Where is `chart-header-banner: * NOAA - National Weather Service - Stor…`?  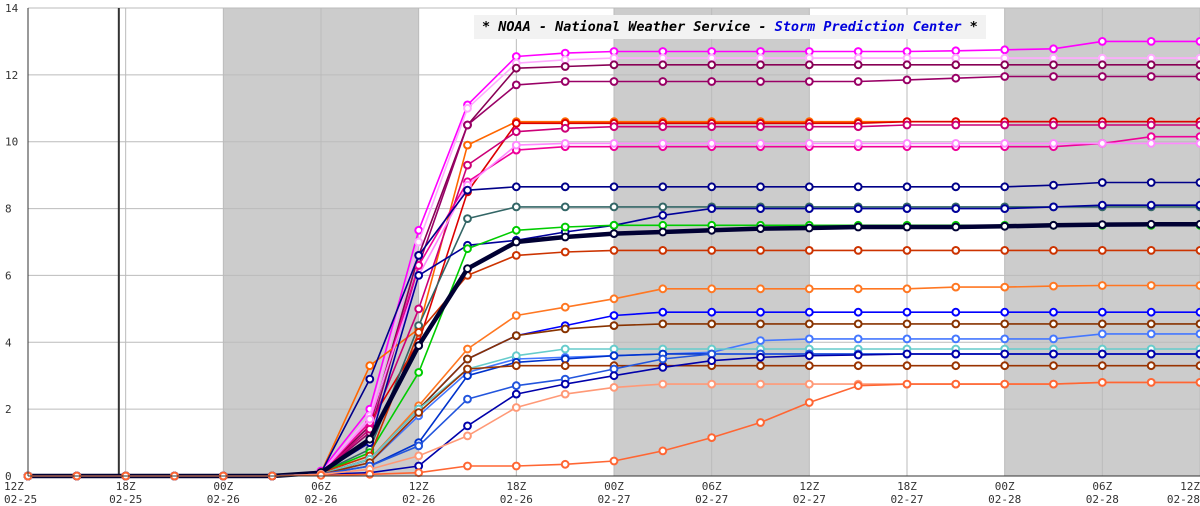 chart-header-banner: * NOAA - National Weather Service - Stor… is located at coordinates (730, 27).